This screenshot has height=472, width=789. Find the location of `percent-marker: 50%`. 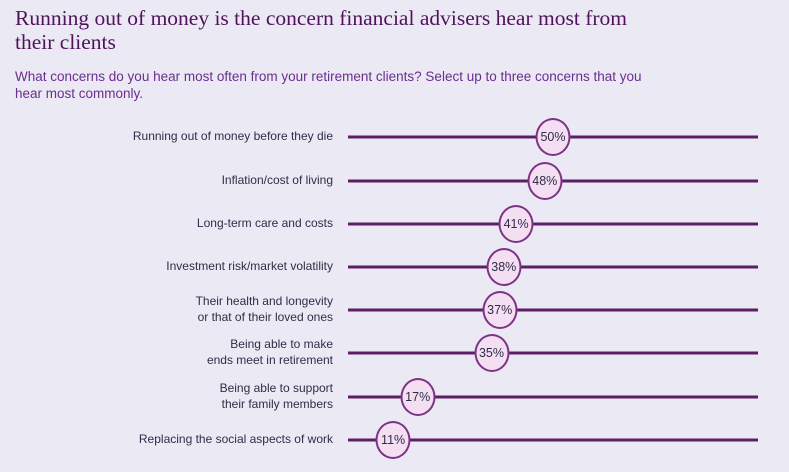

percent-marker: 50% is located at coordinates (553, 137).